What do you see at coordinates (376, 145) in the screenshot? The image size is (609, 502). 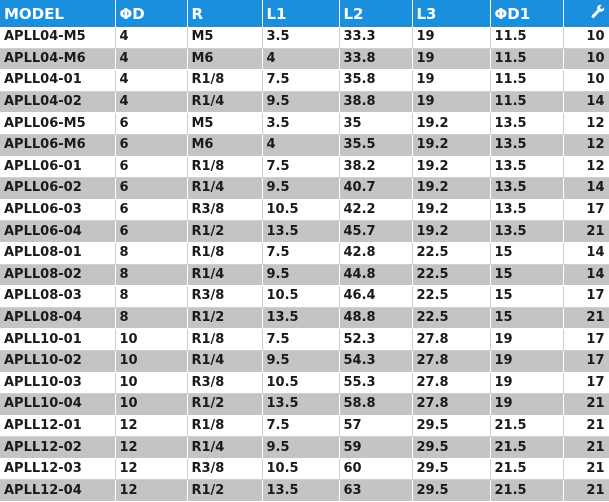 I see `cell-l2: 35.5` at bounding box center [376, 145].